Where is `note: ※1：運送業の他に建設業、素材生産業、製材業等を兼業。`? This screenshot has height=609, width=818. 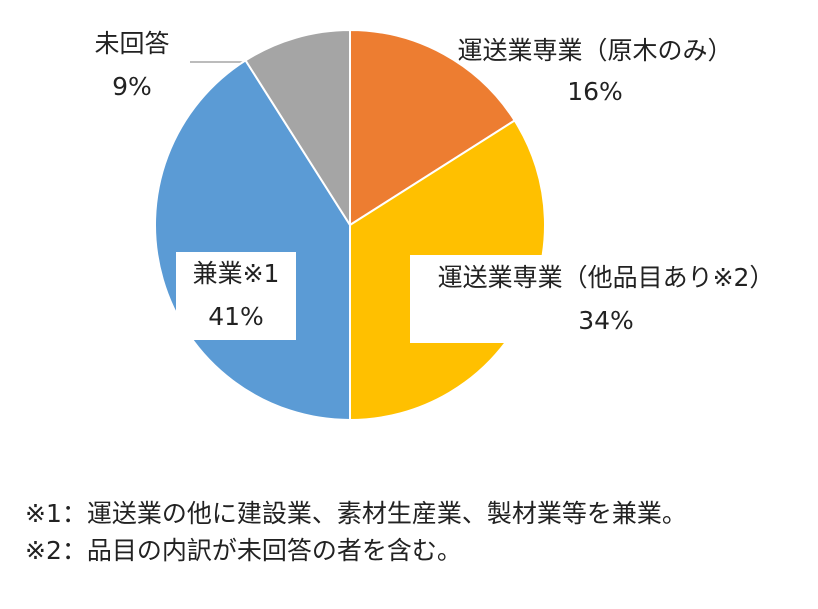 note: ※1：運送業の他に建設業、素材生産業、製材業等を兼業。 is located at coordinates (356, 513).